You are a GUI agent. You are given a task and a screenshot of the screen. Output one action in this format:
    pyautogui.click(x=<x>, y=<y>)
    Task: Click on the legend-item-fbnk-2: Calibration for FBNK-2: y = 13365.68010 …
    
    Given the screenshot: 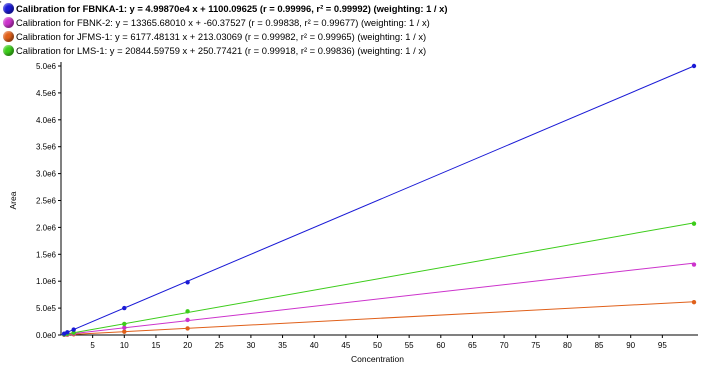 What is the action you would take?
    pyautogui.click(x=216, y=22)
    